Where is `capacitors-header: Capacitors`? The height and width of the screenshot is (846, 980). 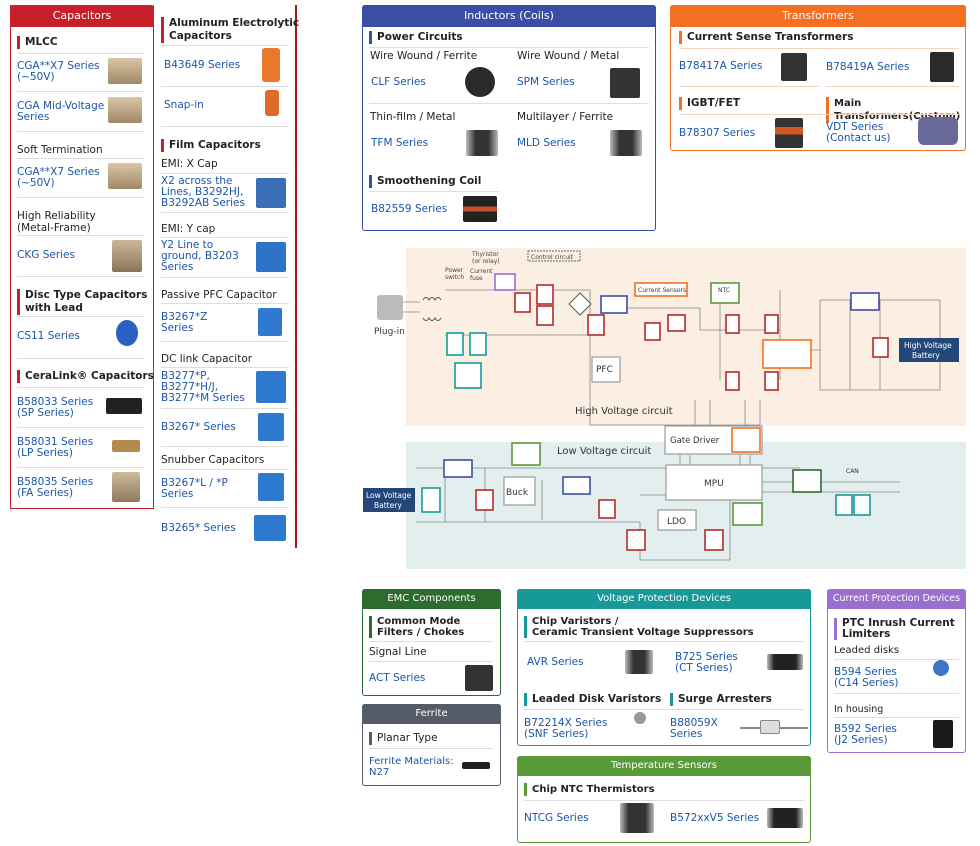 capacitors-header: Capacitors is located at coordinates (82, 16).